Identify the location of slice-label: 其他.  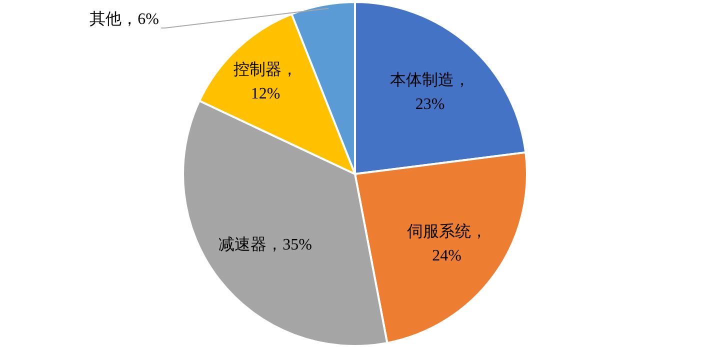
(106, 19).